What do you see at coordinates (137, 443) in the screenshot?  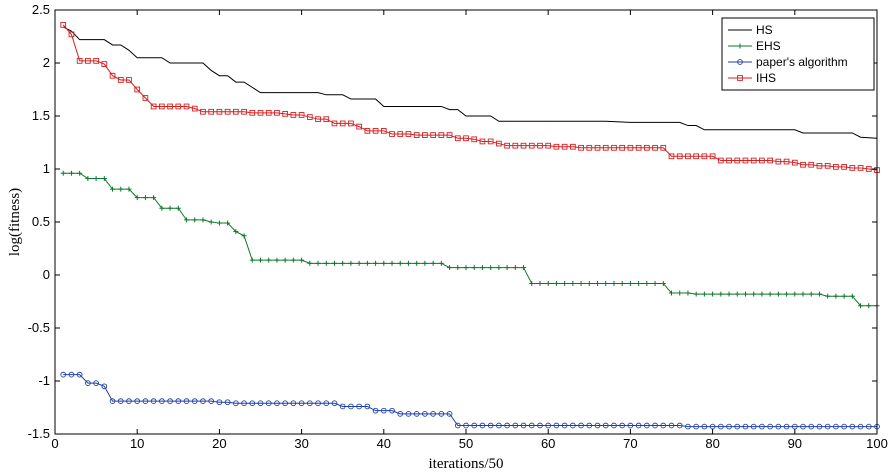 I see `x-tick-label: 10` at bounding box center [137, 443].